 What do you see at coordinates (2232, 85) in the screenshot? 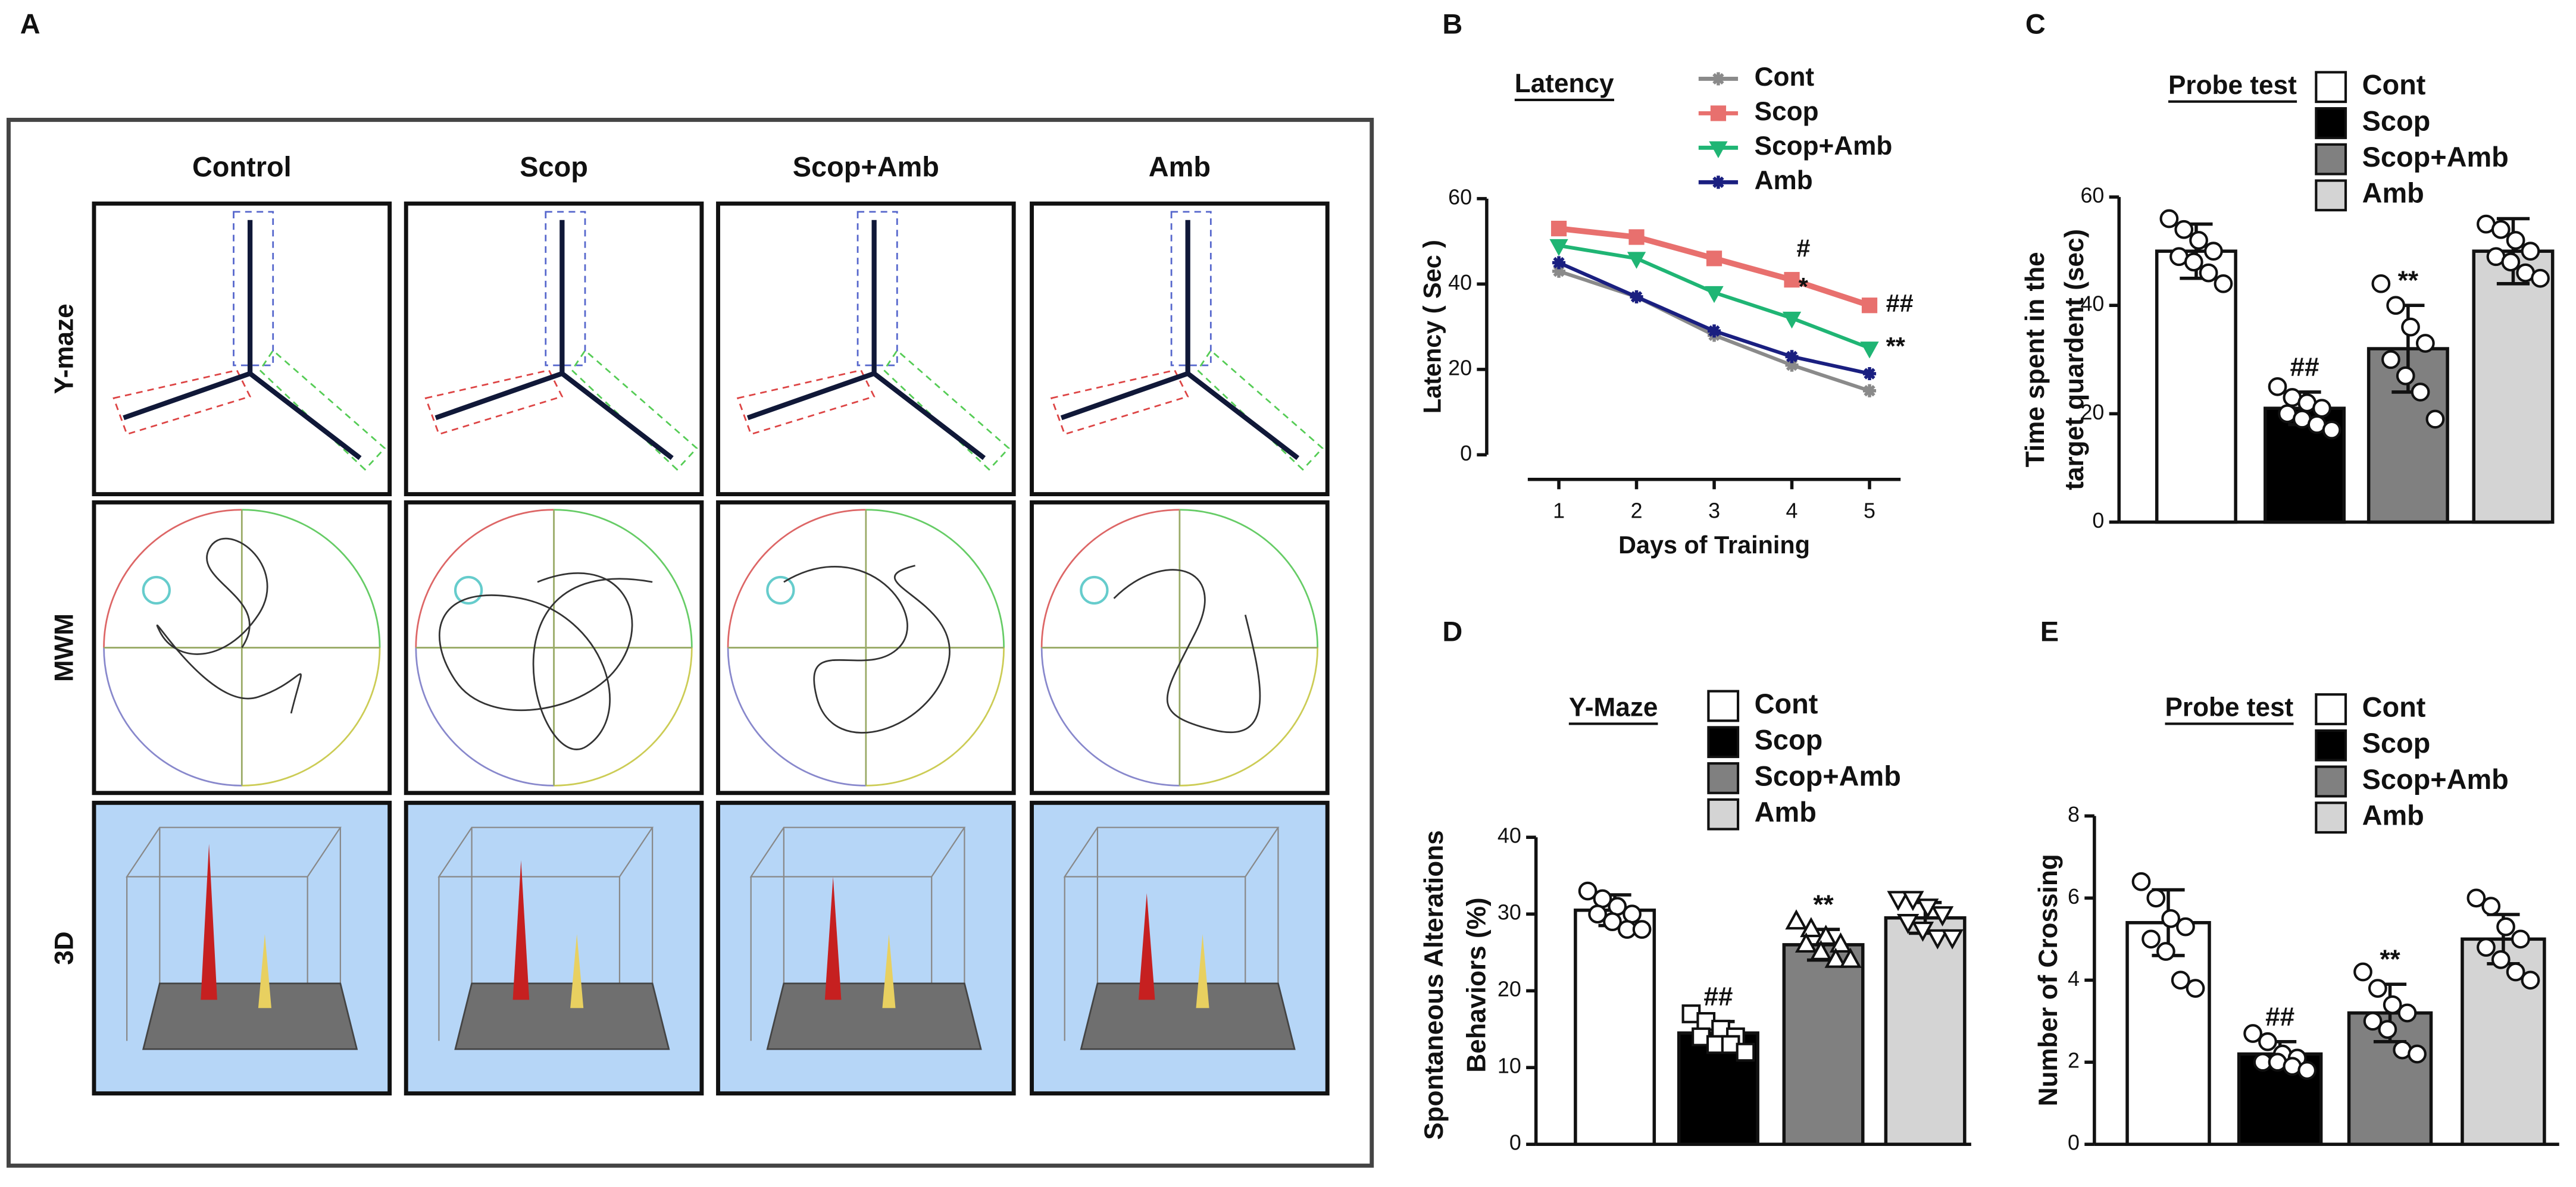
I see `chart-title: Probe test` at bounding box center [2232, 85].